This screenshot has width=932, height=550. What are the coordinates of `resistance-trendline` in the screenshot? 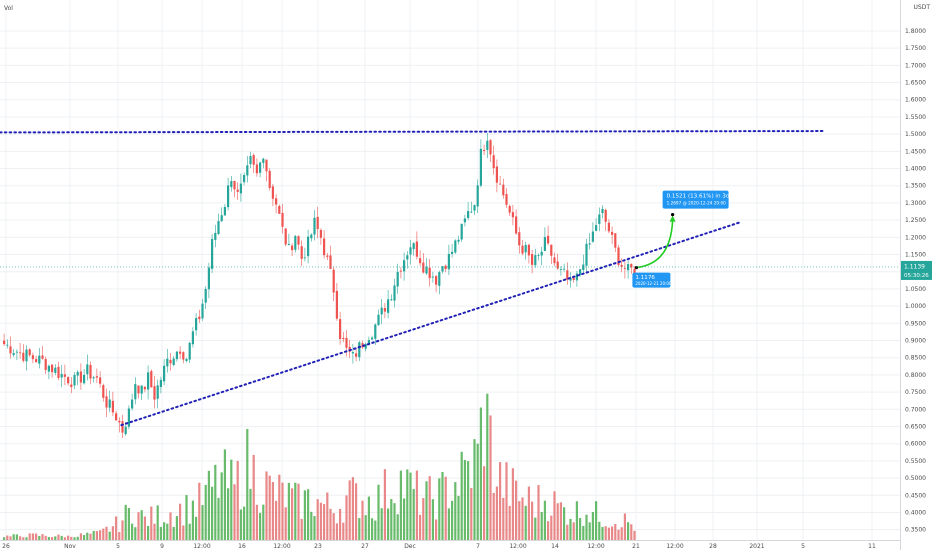 It's located at (413, 132).